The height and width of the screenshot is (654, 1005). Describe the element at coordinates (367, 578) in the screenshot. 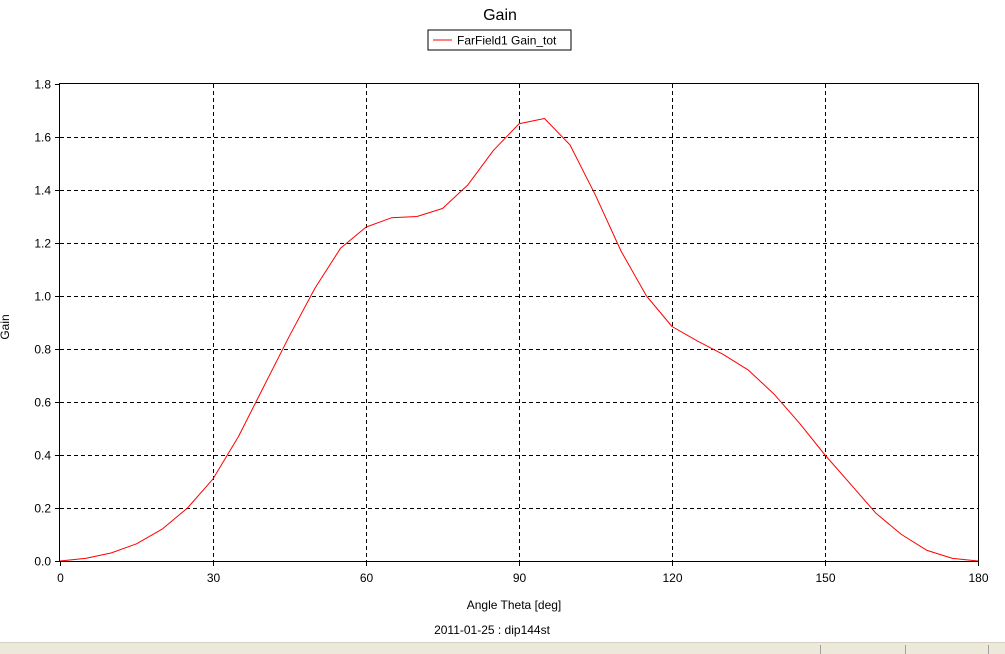

I see `x-tick-label: 60` at that location.